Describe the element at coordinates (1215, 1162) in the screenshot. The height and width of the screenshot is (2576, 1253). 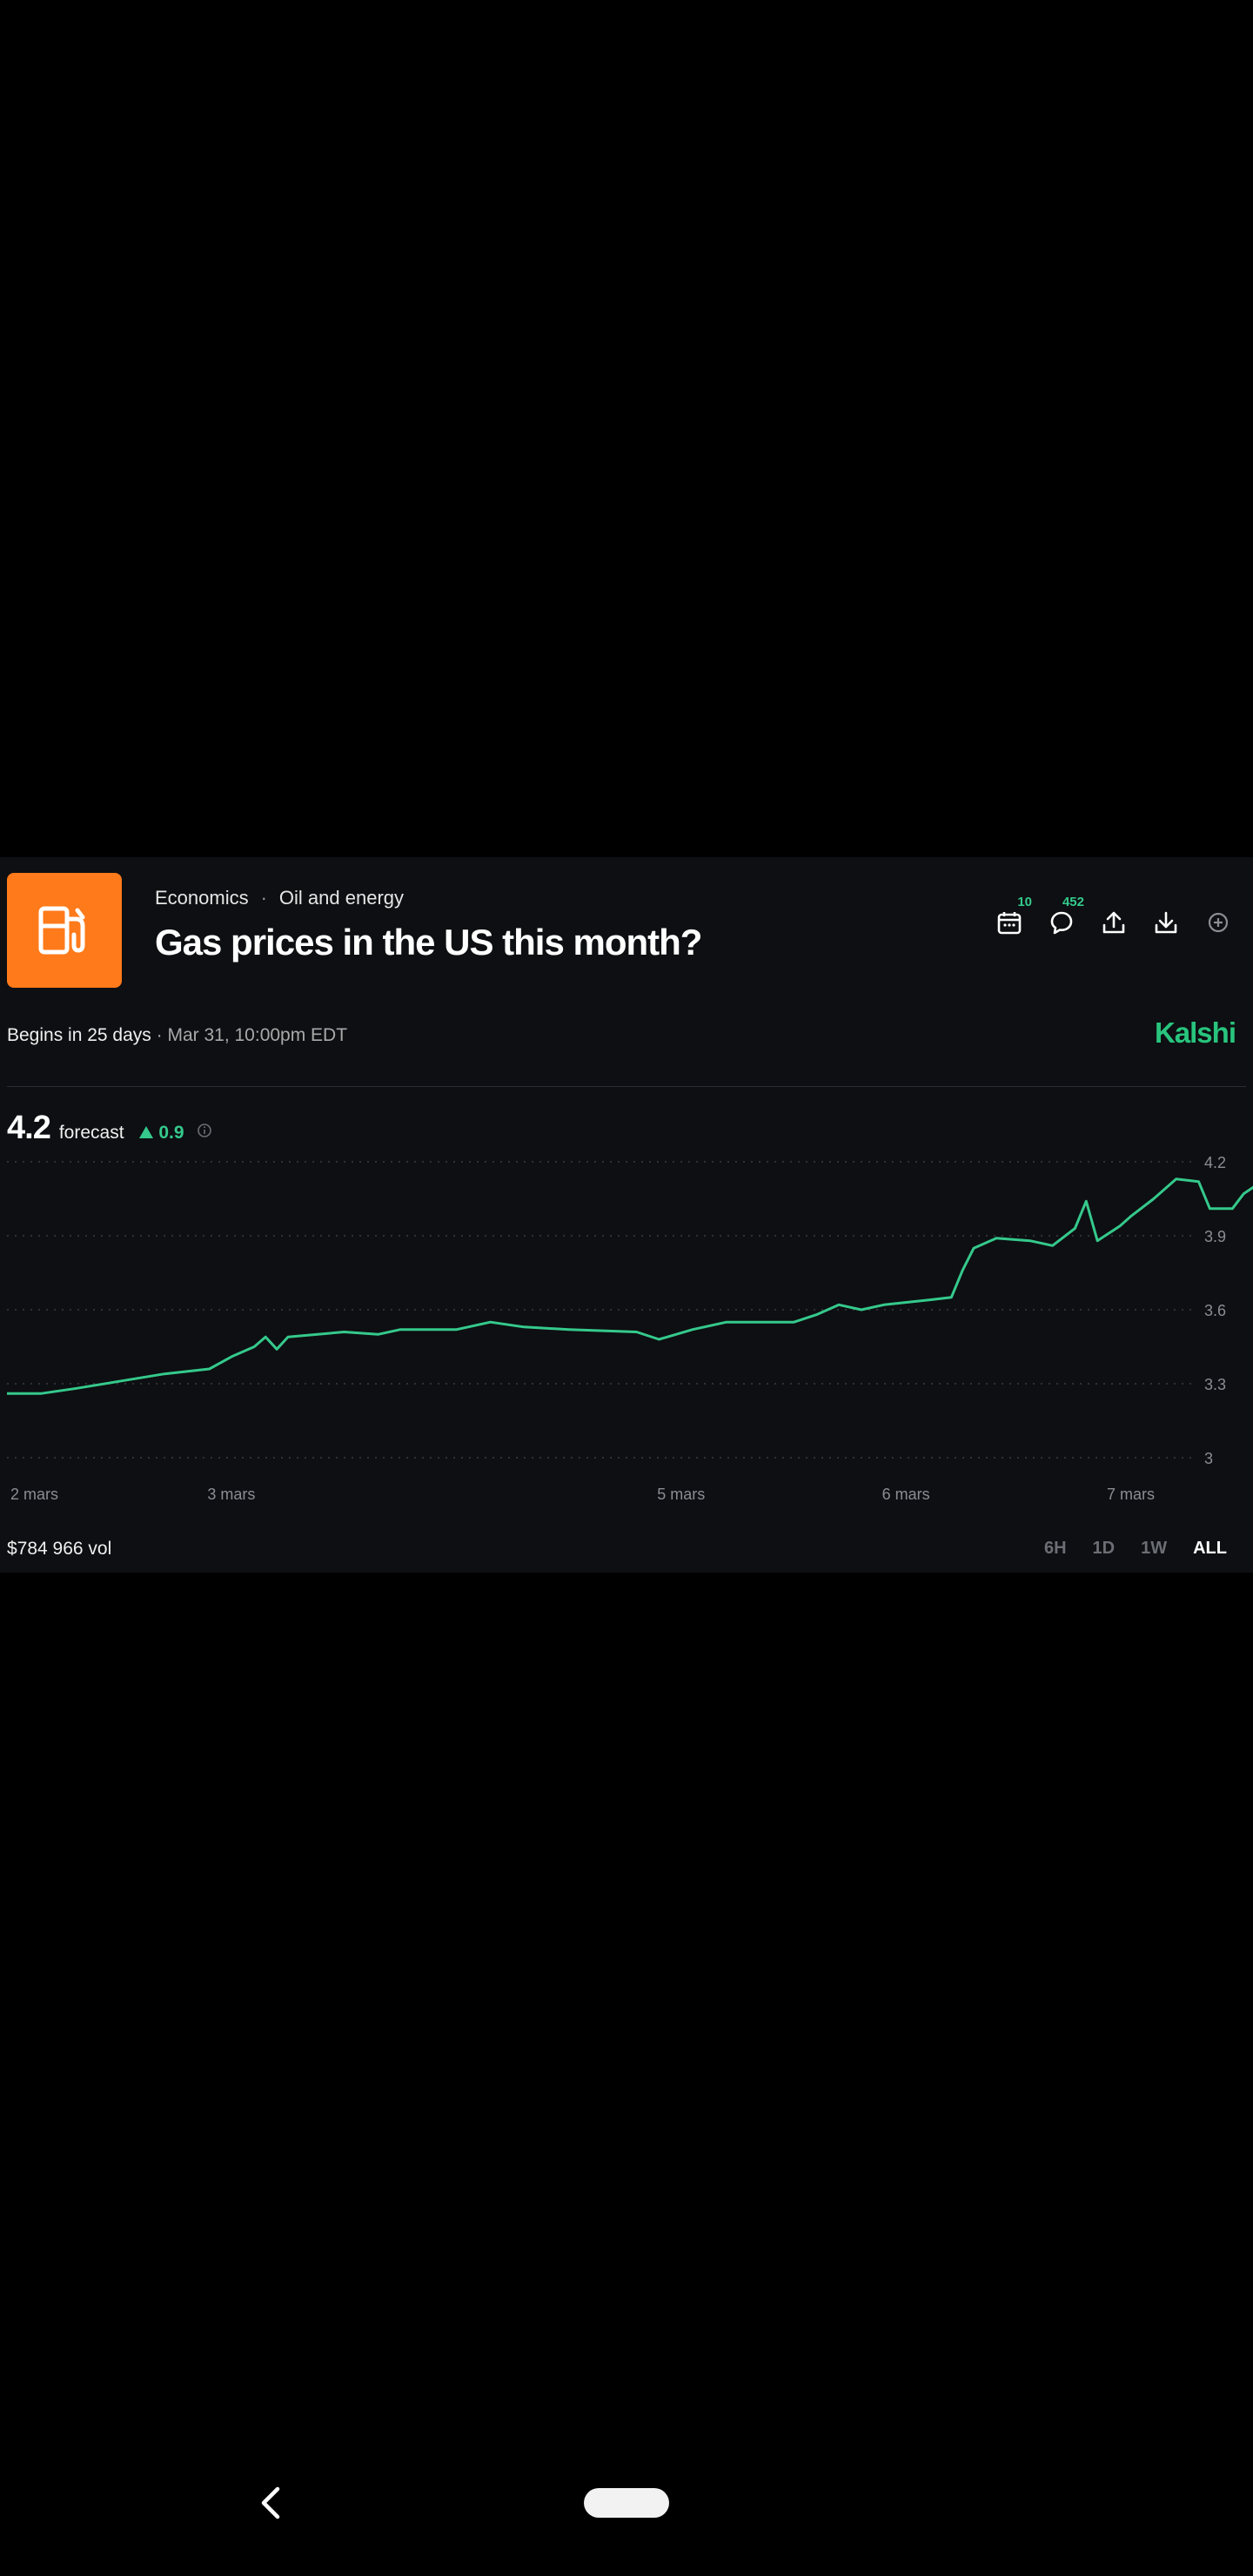
I see `y-tick-label: 4.2` at that location.